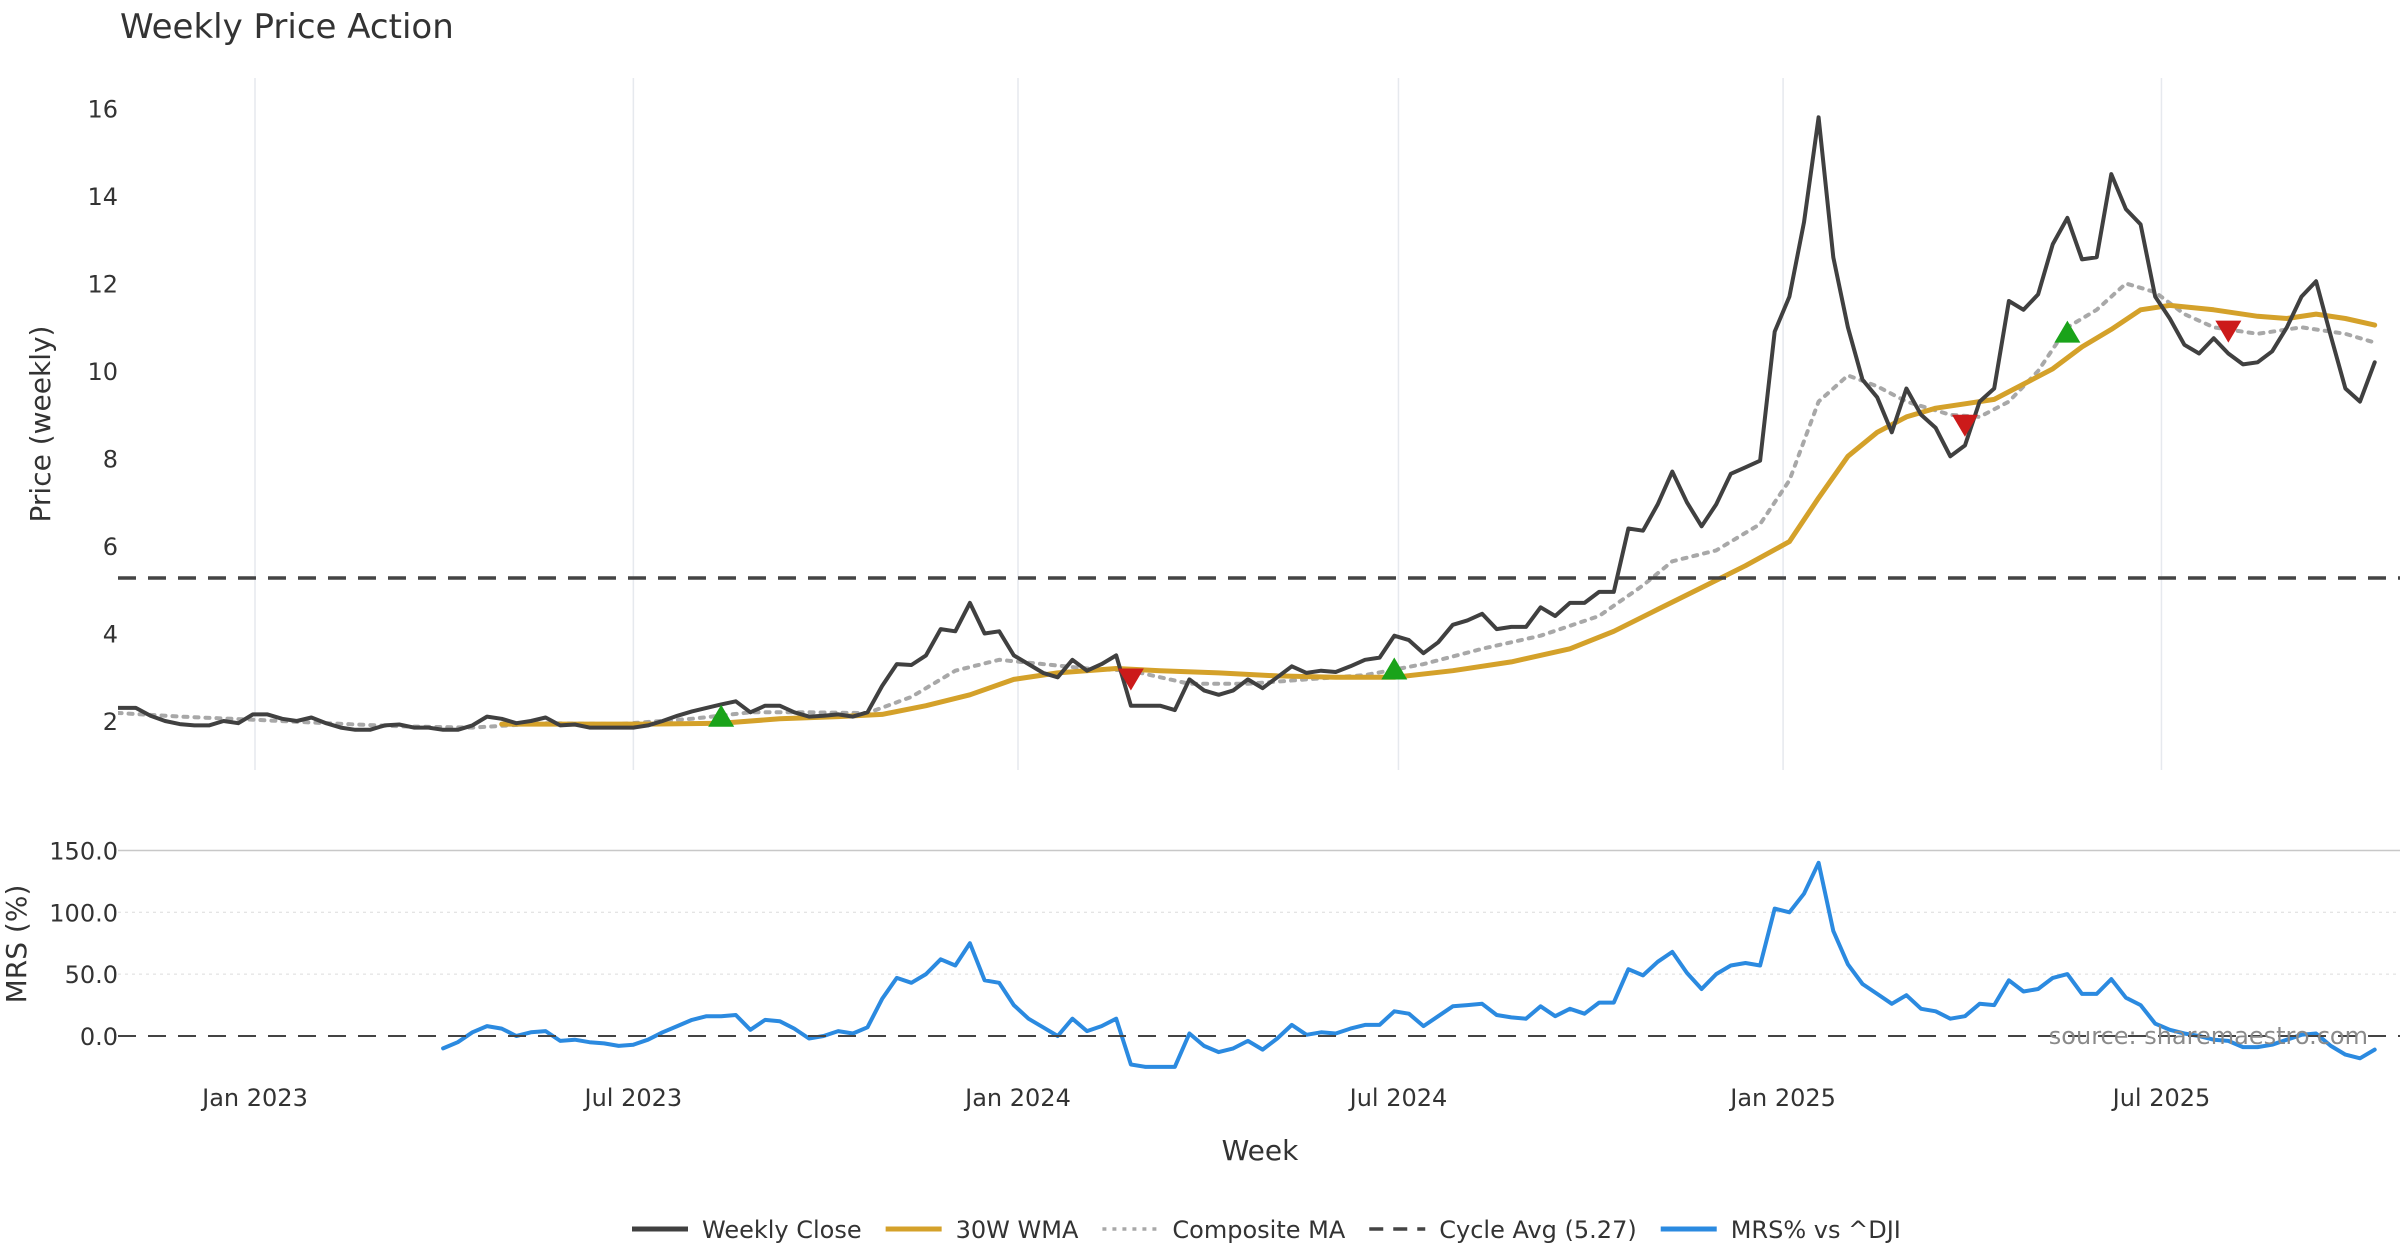 Image resolution: width=2400 pixels, height=1260 pixels. What do you see at coordinates (110, 460) in the screenshot?
I see `price-y-tick-8: 8` at bounding box center [110, 460].